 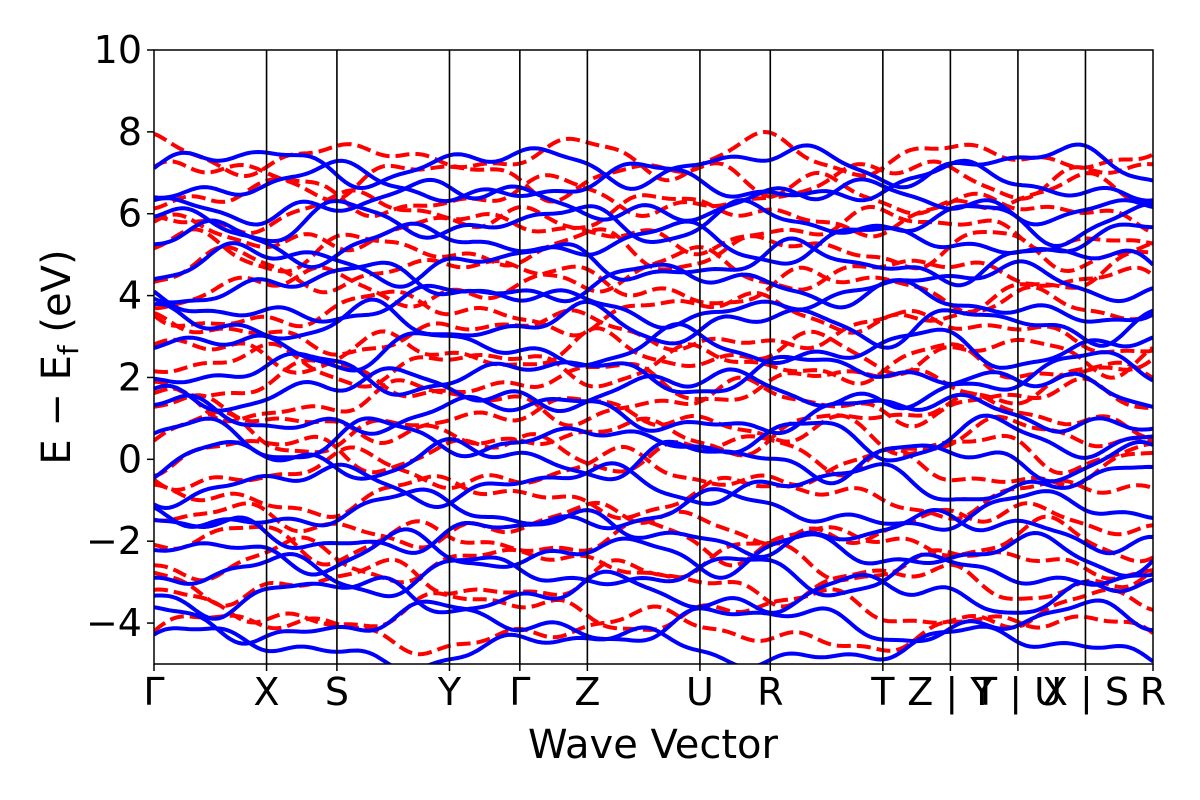 What do you see at coordinates (882, 692) in the screenshot?
I see `x-tick-label-8: T` at bounding box center [882, 692].